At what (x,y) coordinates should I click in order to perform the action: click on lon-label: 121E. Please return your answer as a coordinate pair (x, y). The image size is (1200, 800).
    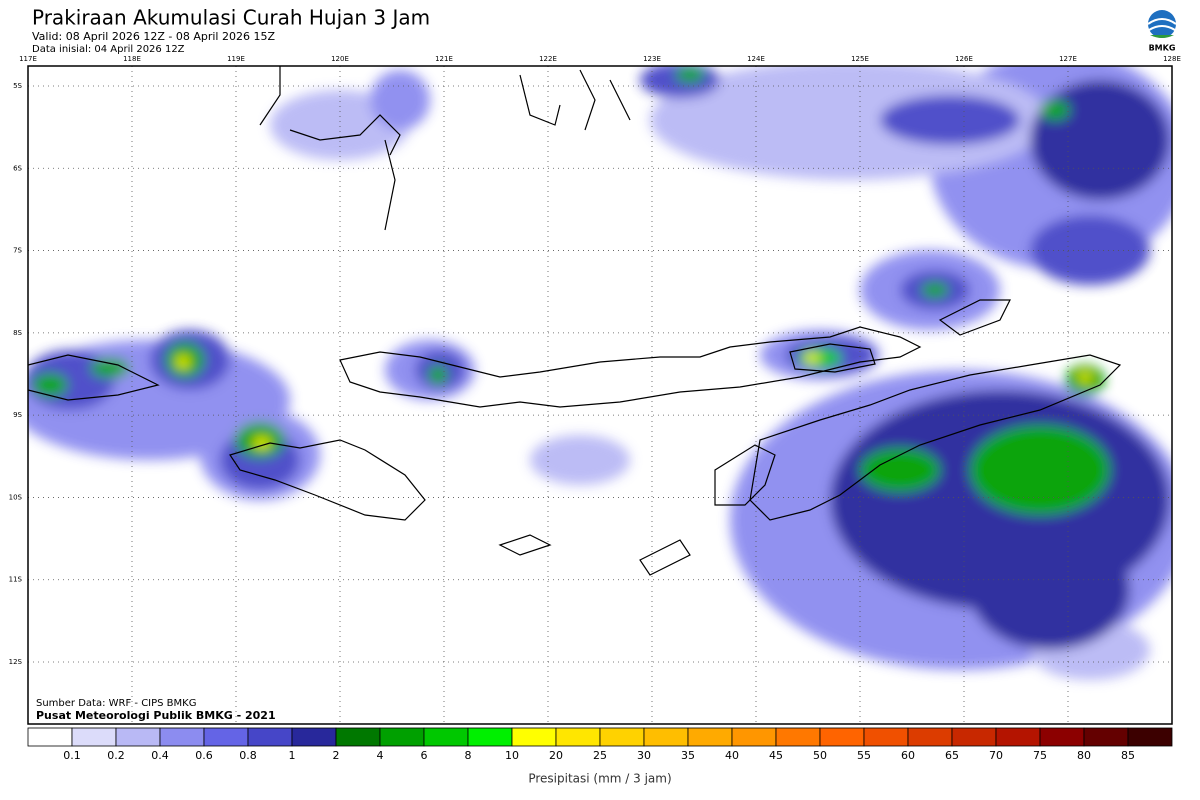
    Looking at the image, I should click on (444, 59).